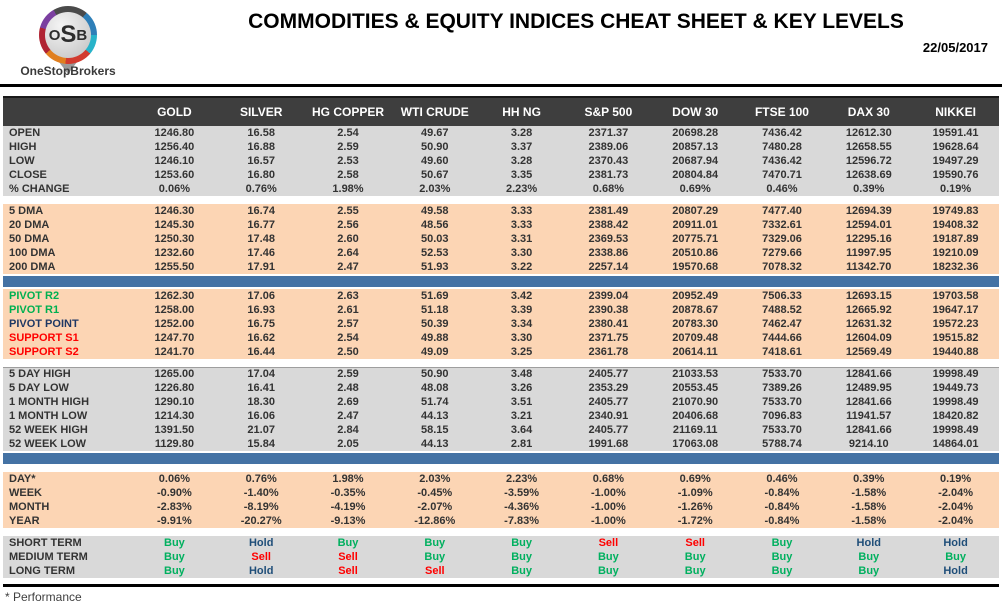 This screenshot has width=1002, height=605. What do you see at coordinates (869, 133) in the screenshot?
I see `cell-open-dax-30: 12612.30` at bounding box center [869, 133].